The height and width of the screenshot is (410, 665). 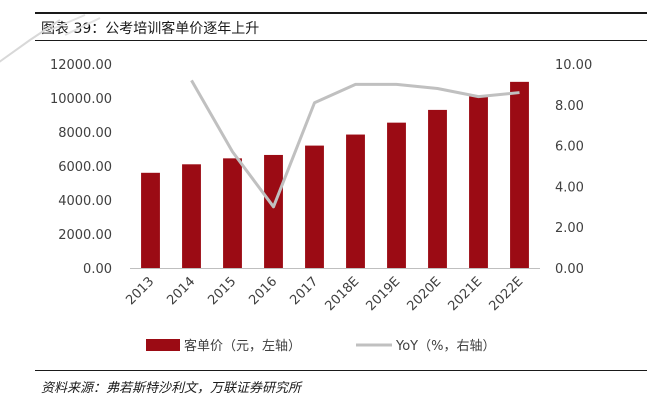 What do you see at coordinates (263, 291) in the screenshot?
I see `x-tick-label: 2016` at bounding box center [263, 291].